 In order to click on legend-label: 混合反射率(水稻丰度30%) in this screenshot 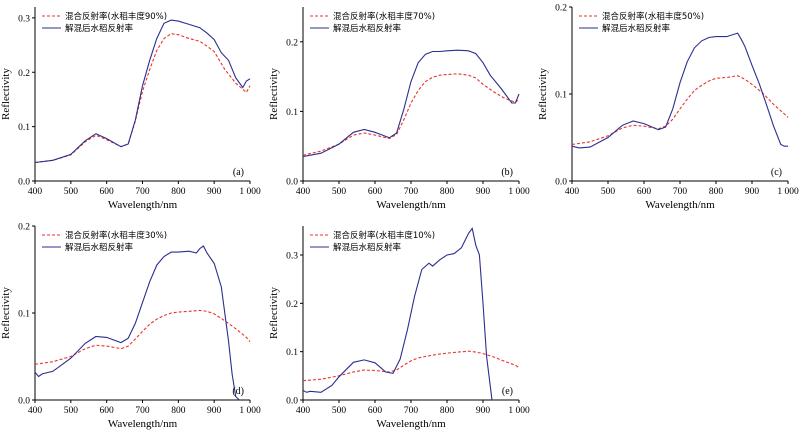, I will do `click(116, 235)`.